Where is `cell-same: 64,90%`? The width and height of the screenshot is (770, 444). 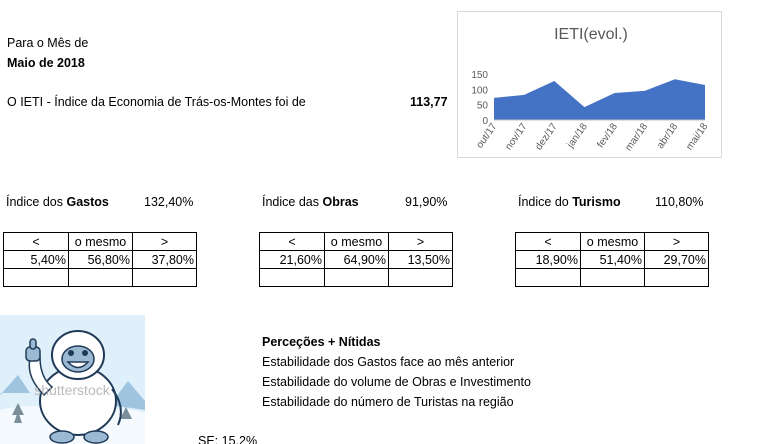
cell-same: 64,90% is located at coordinates (356, 259).